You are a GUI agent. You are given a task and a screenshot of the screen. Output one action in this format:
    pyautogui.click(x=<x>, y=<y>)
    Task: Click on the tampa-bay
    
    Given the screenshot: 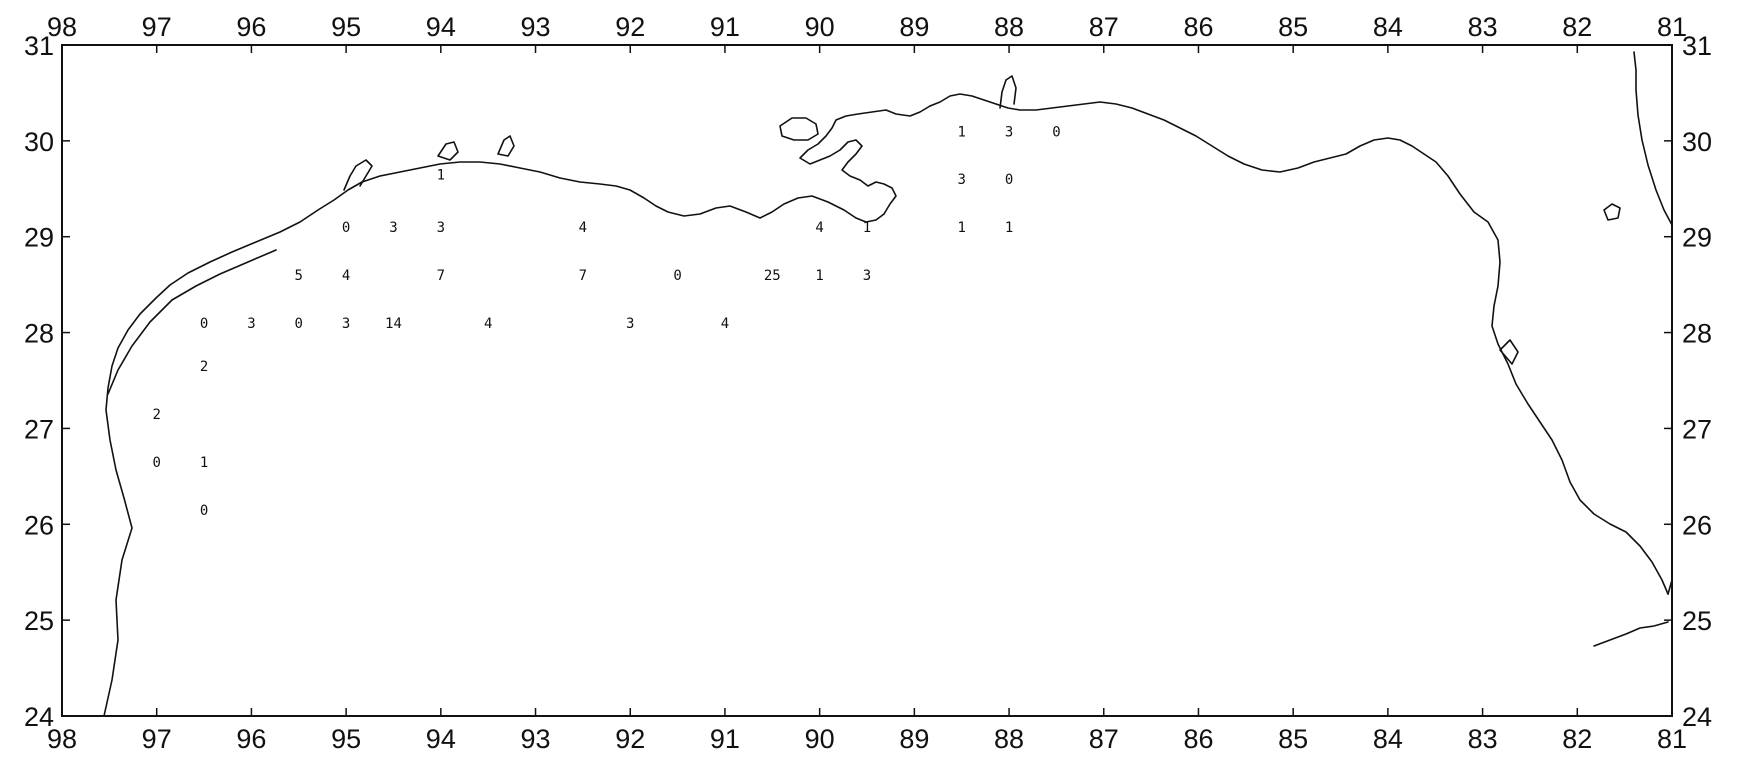 What is the action you would take?
    pyautogui.click(x=1509, y=352)
    